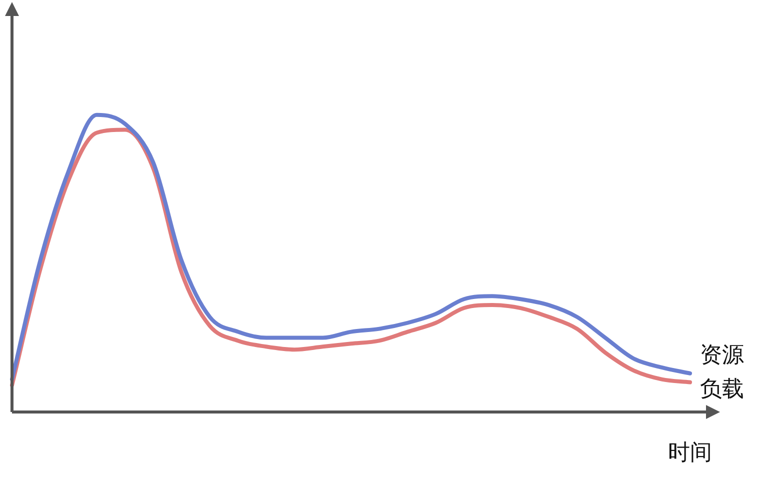 This screenshot has width=780, height=494. What do you see at coordinates (722, 389) in the screenshot?
I see `series-label: 负载` at bounding box center [722, 389].